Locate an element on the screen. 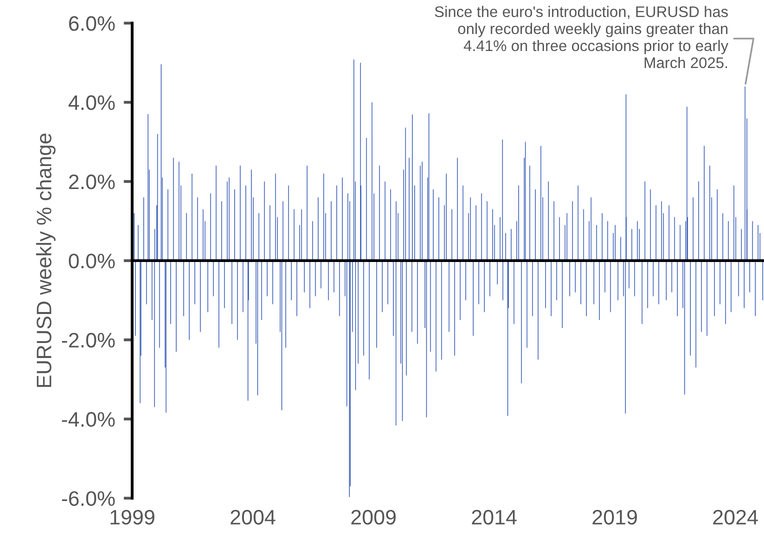 The height and width of the screenshot is (538, 764). y-tick-label: 2.0% is located at coordinates (92, 182).